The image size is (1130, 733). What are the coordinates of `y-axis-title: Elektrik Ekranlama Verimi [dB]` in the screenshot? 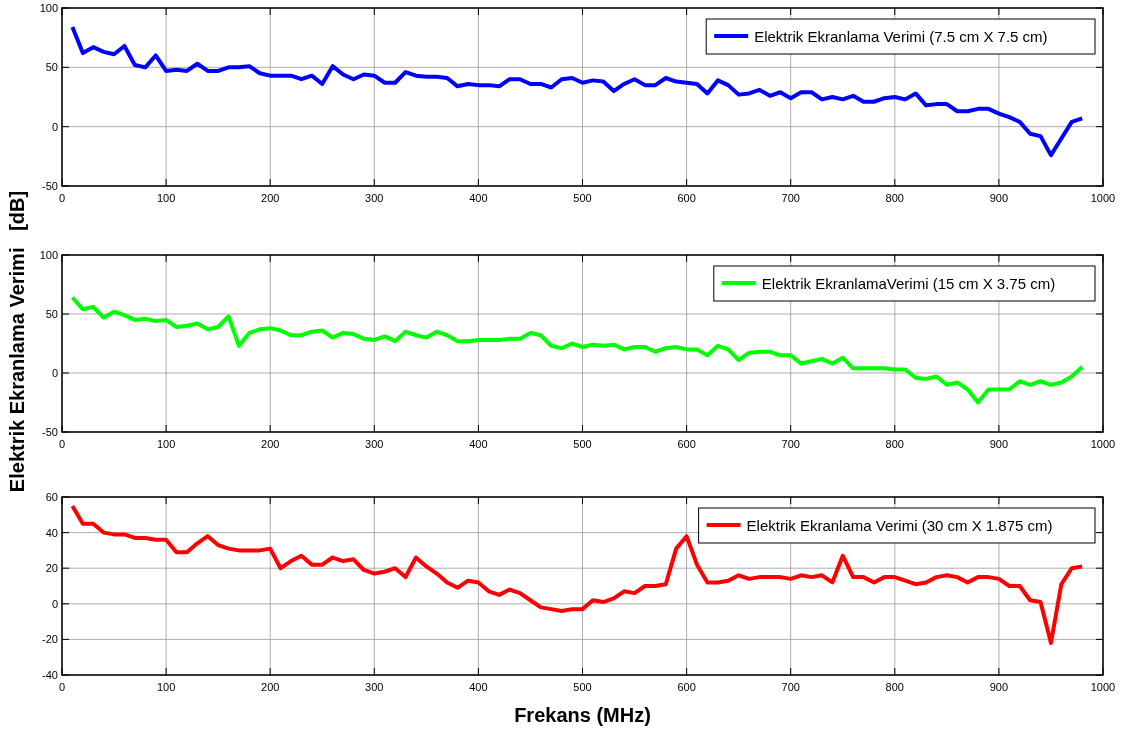 It's located at (17, 341).